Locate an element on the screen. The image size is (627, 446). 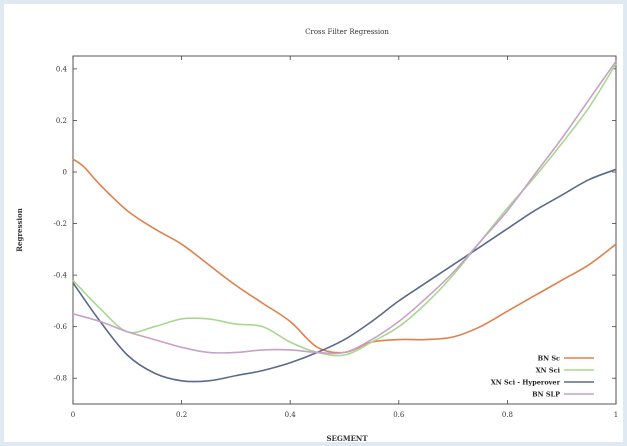
legend-label: BN SLP is located at coordinates (546, 395).